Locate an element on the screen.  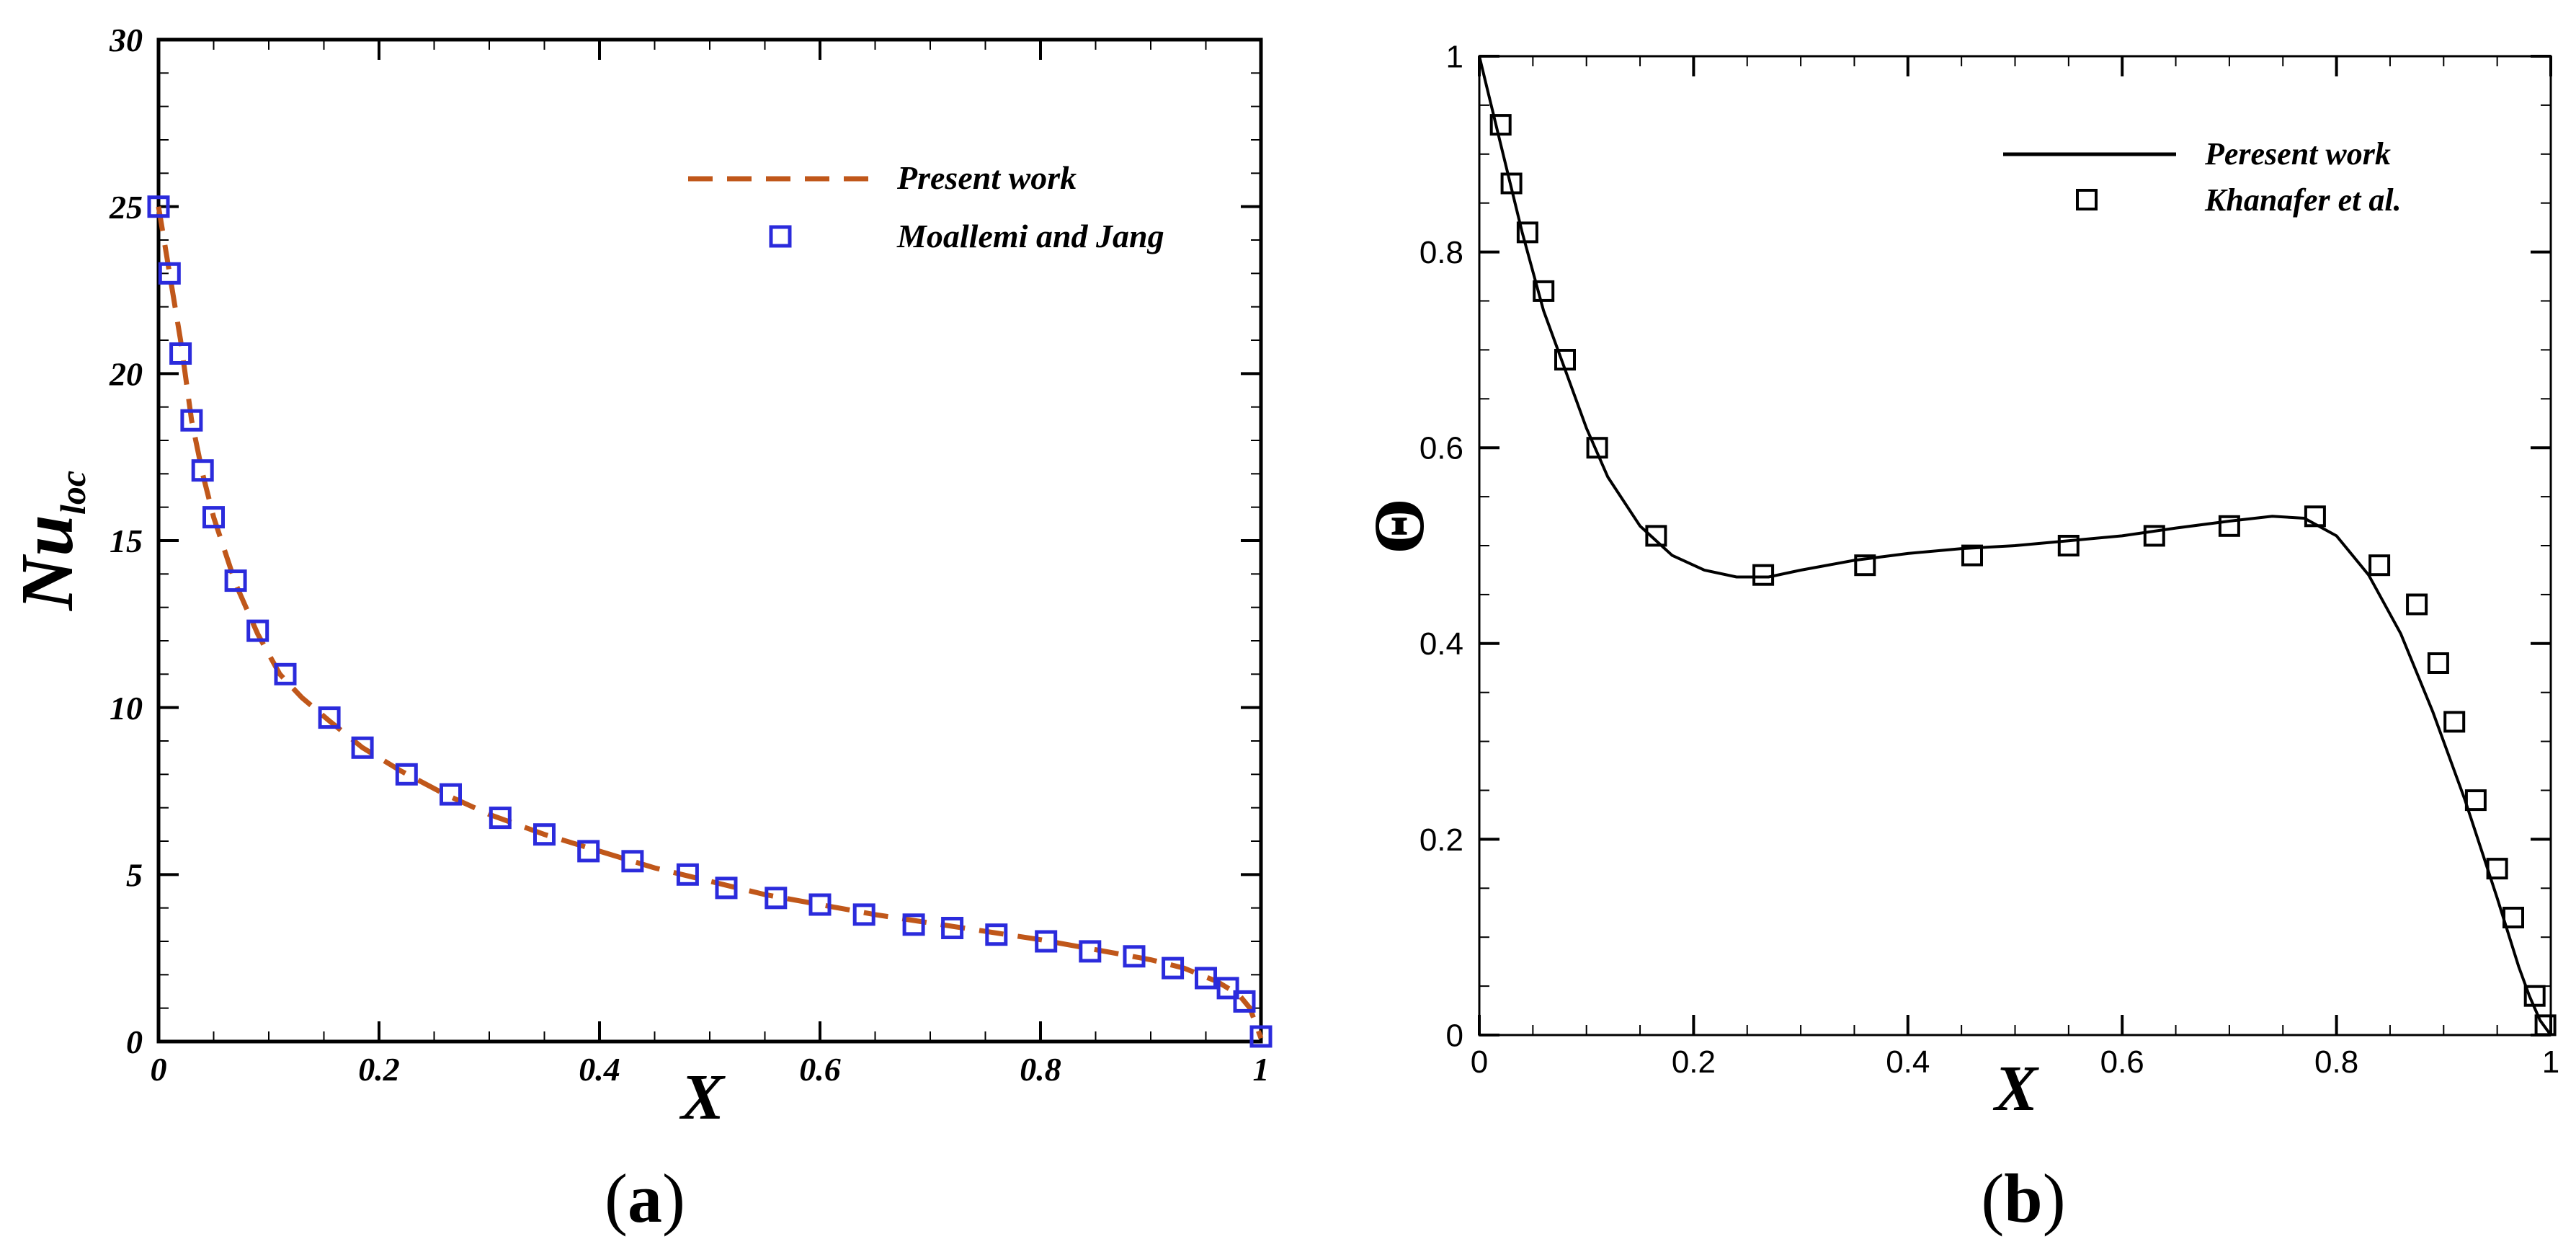
chart-a-ylabel-sub: loc is located at coordinates (73, 493).